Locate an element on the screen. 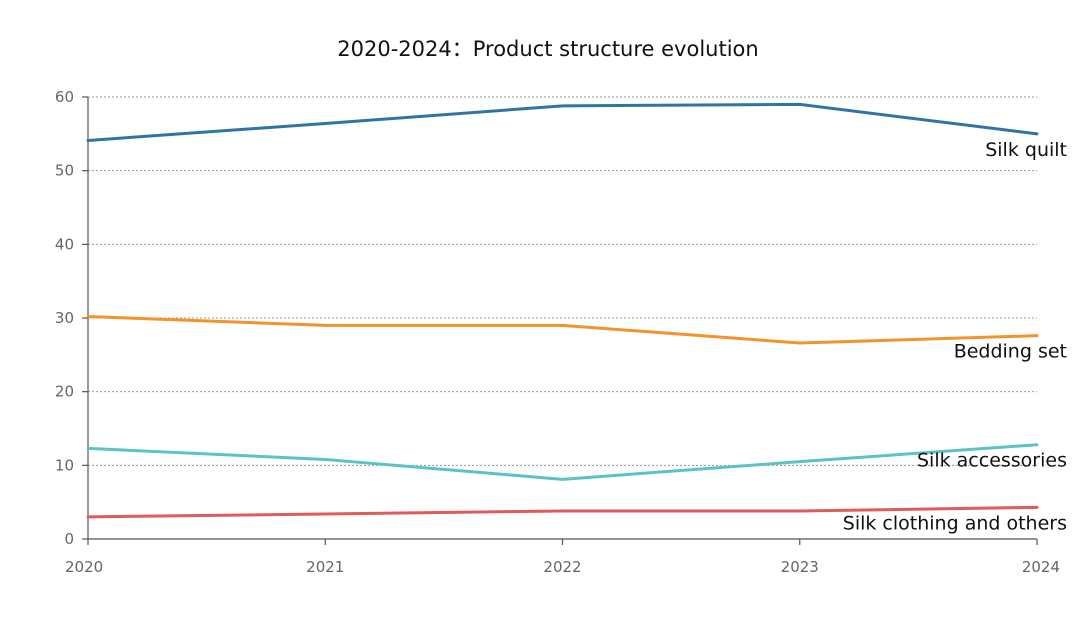 This screenshot has height=622, width=1075. x-tick-label: 2020 is located at coordinates (84, 567).